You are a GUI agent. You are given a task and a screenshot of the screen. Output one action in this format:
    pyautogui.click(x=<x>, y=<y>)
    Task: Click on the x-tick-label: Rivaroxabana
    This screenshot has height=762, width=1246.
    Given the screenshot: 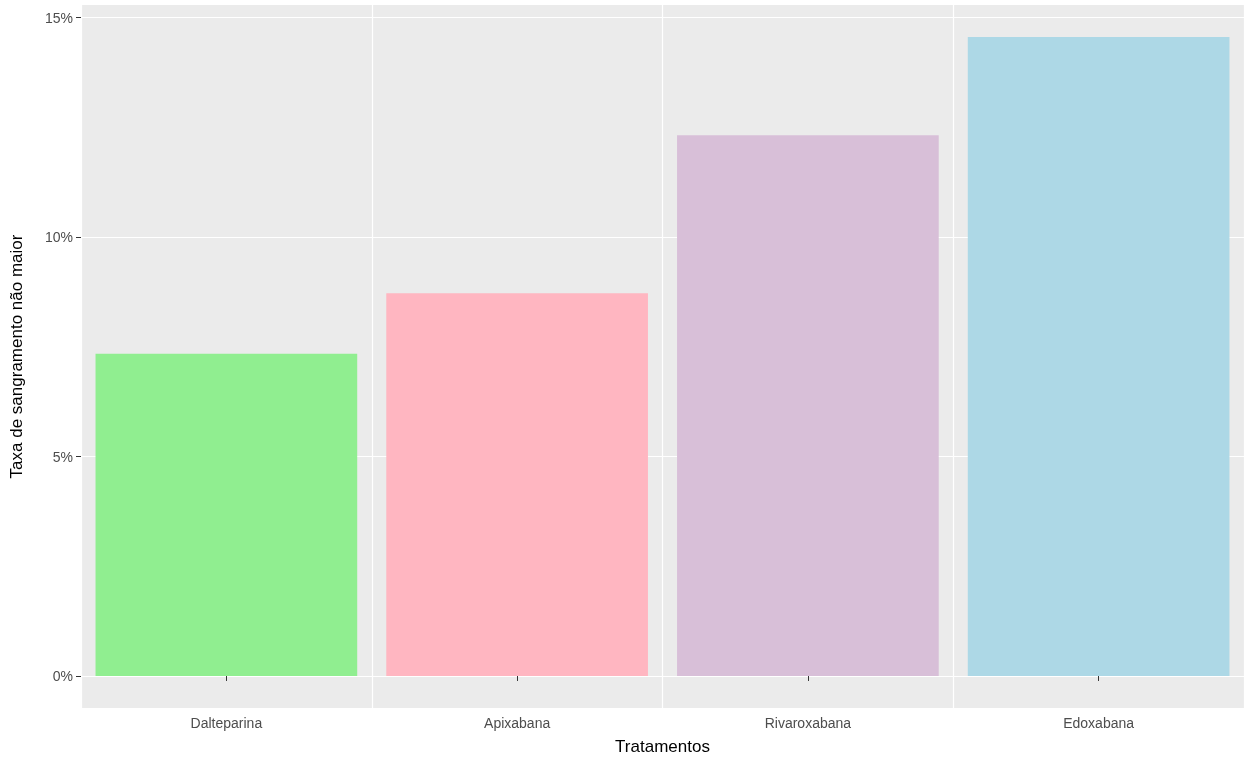 What is the action you would take?
    pyautogui.click(x=808, y=723)
    